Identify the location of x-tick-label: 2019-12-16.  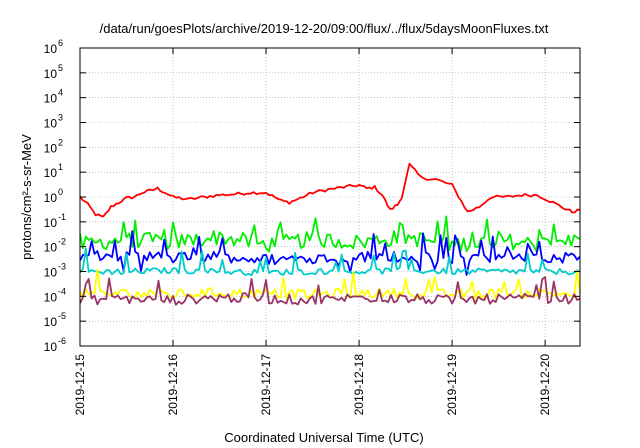
(173, 385).